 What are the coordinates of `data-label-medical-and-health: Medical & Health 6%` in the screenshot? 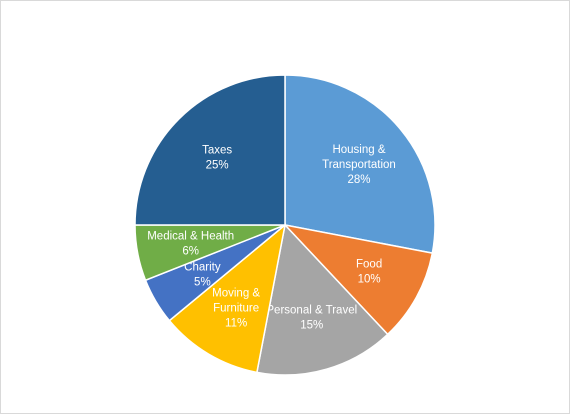 It's located at (190, 243).